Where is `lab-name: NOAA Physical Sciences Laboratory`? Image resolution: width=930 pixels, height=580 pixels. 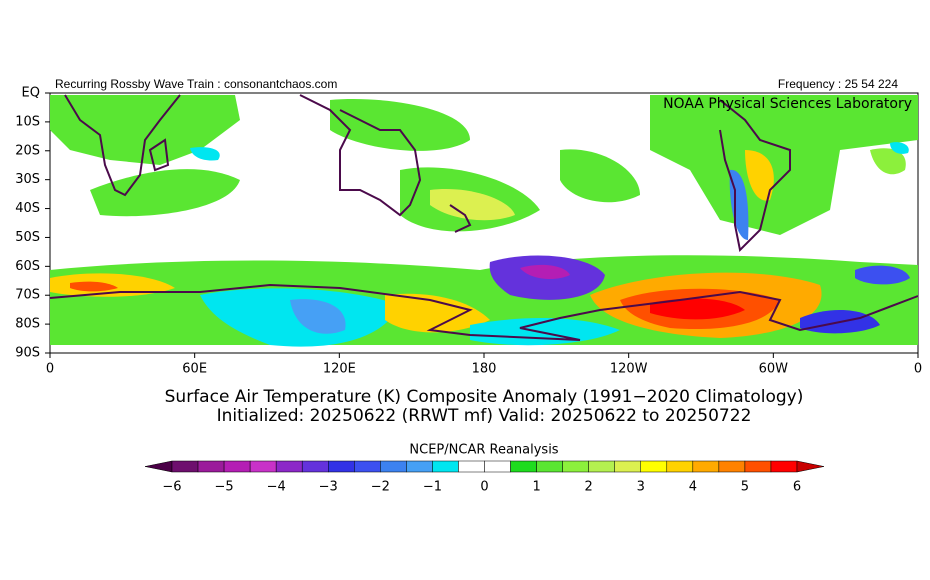 lab-name: NOAA Physical Sciences Laboratory is located at coordinates (787, 104).